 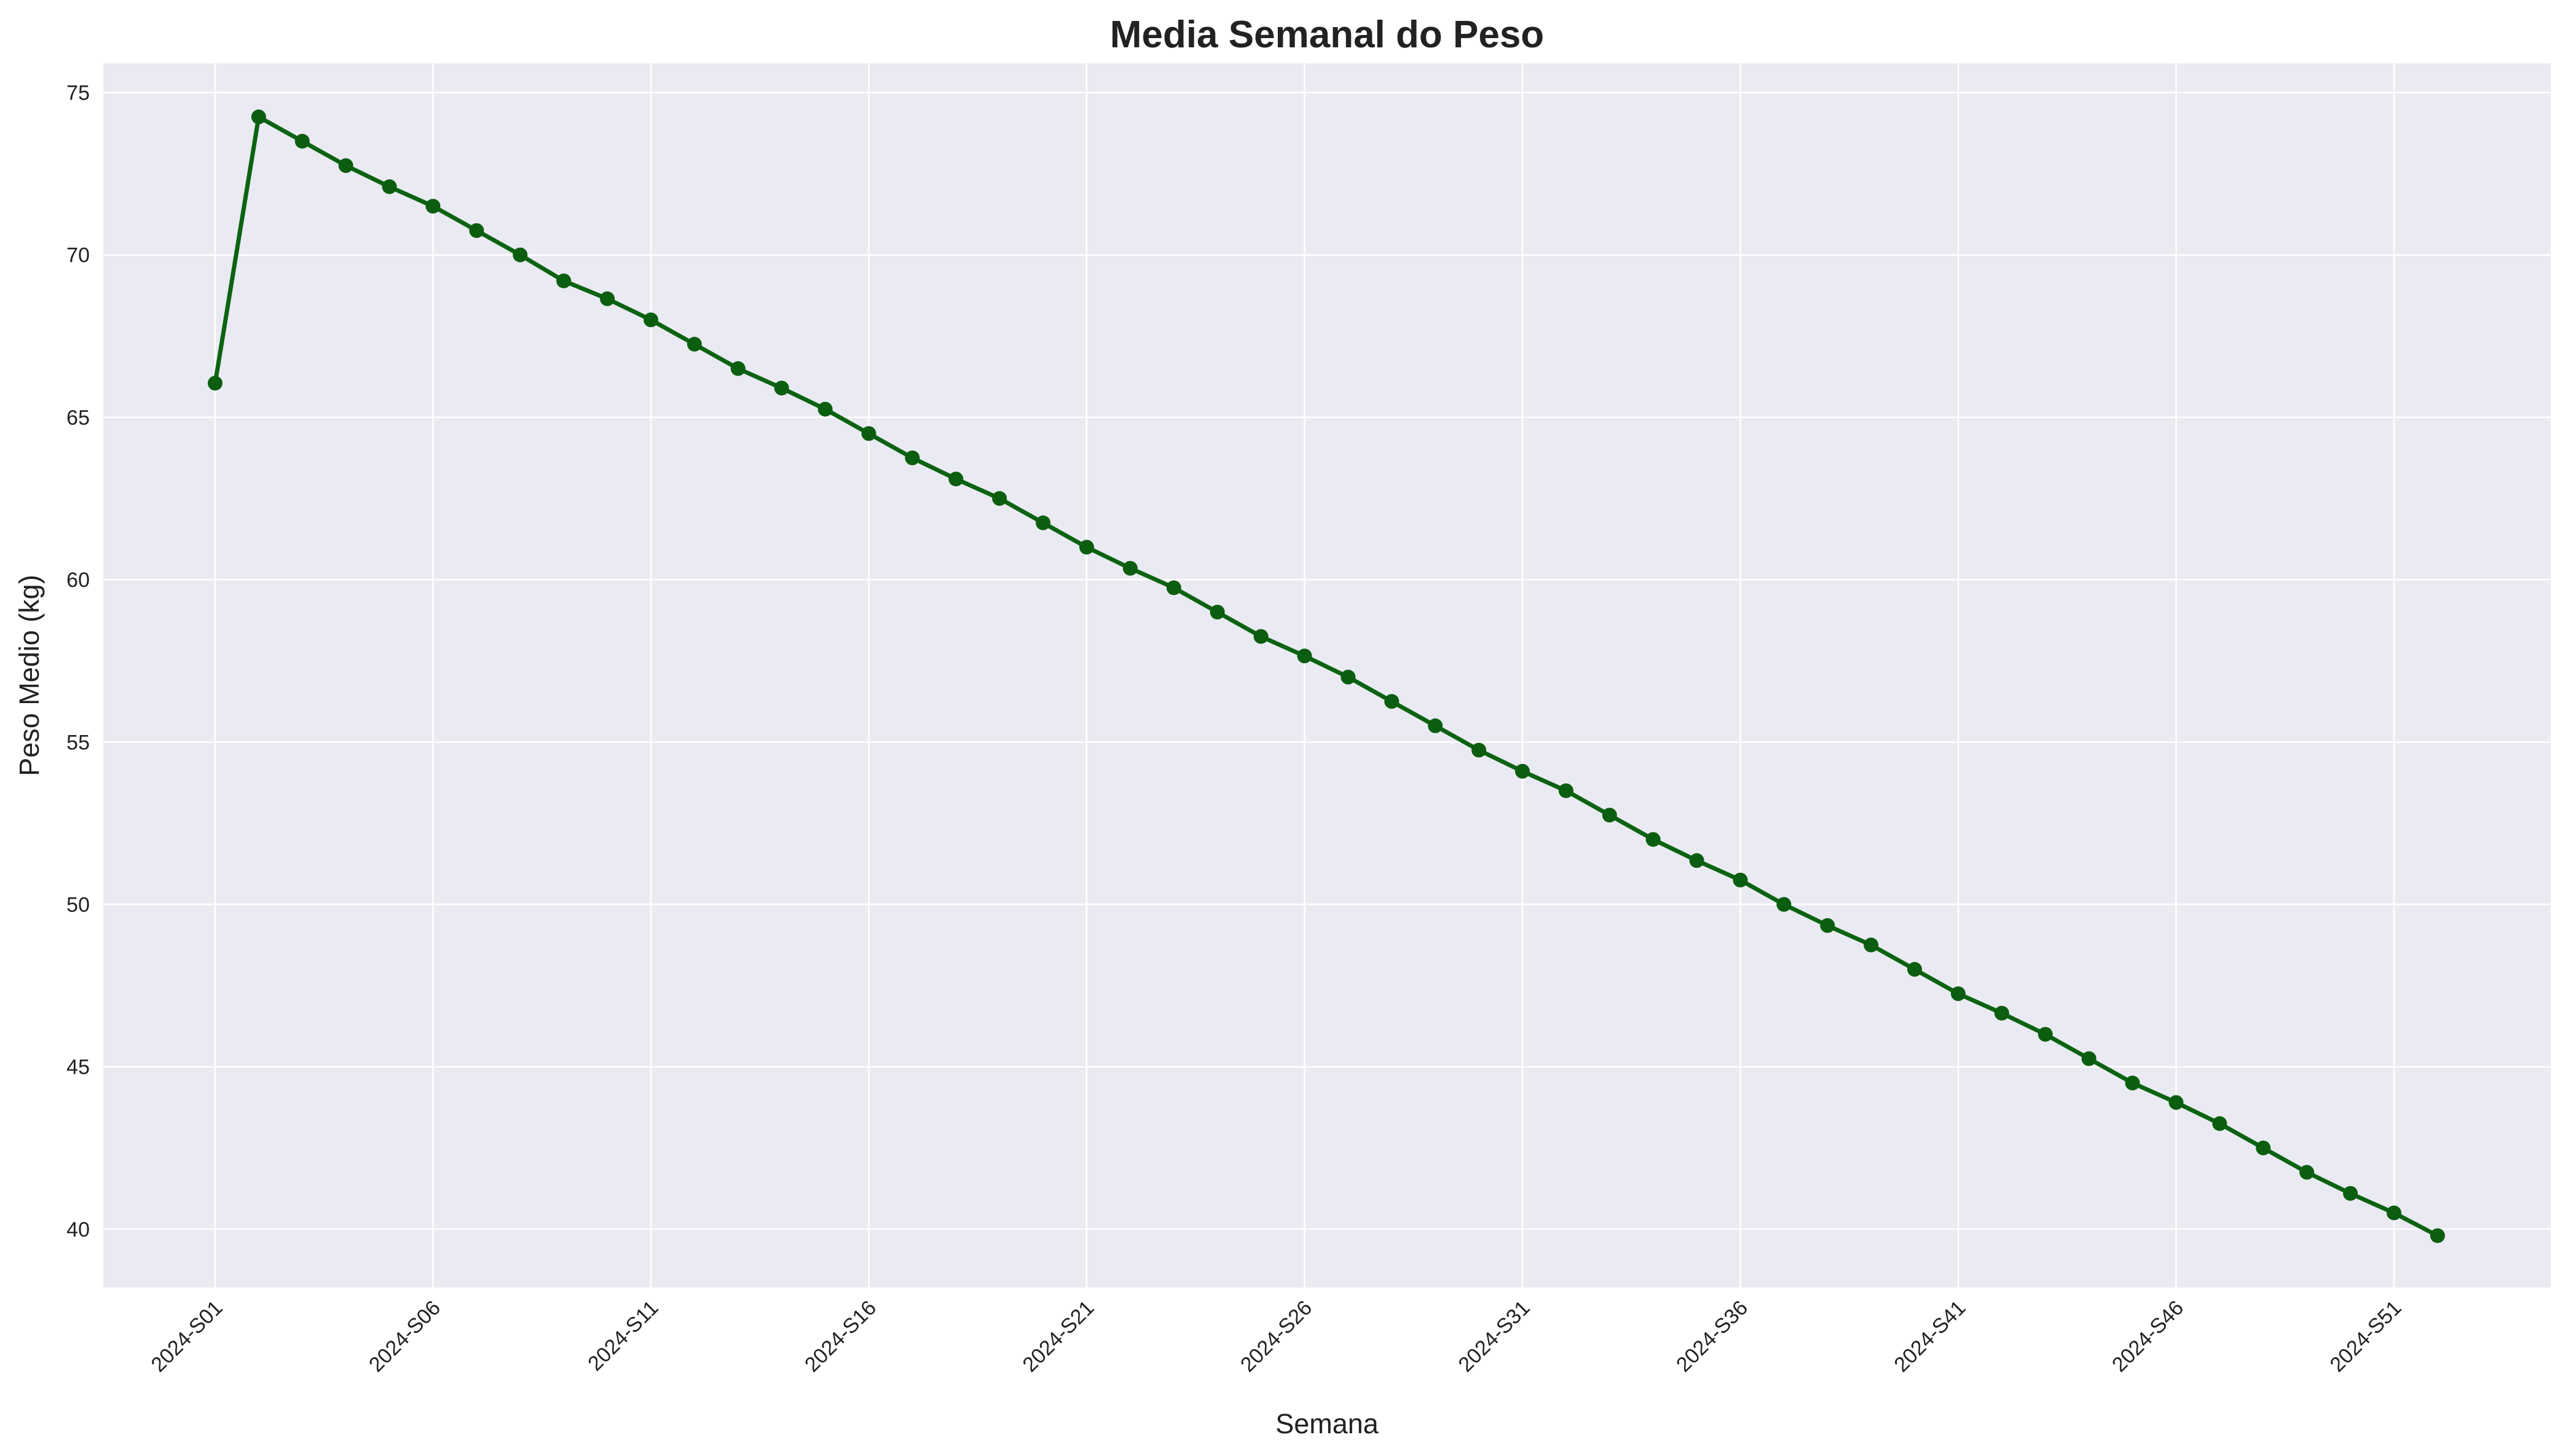 What do you see at coordinates (78, 580) in the screenshot?
I see `y-tick-label: 60` at bounding box center [78, 580].